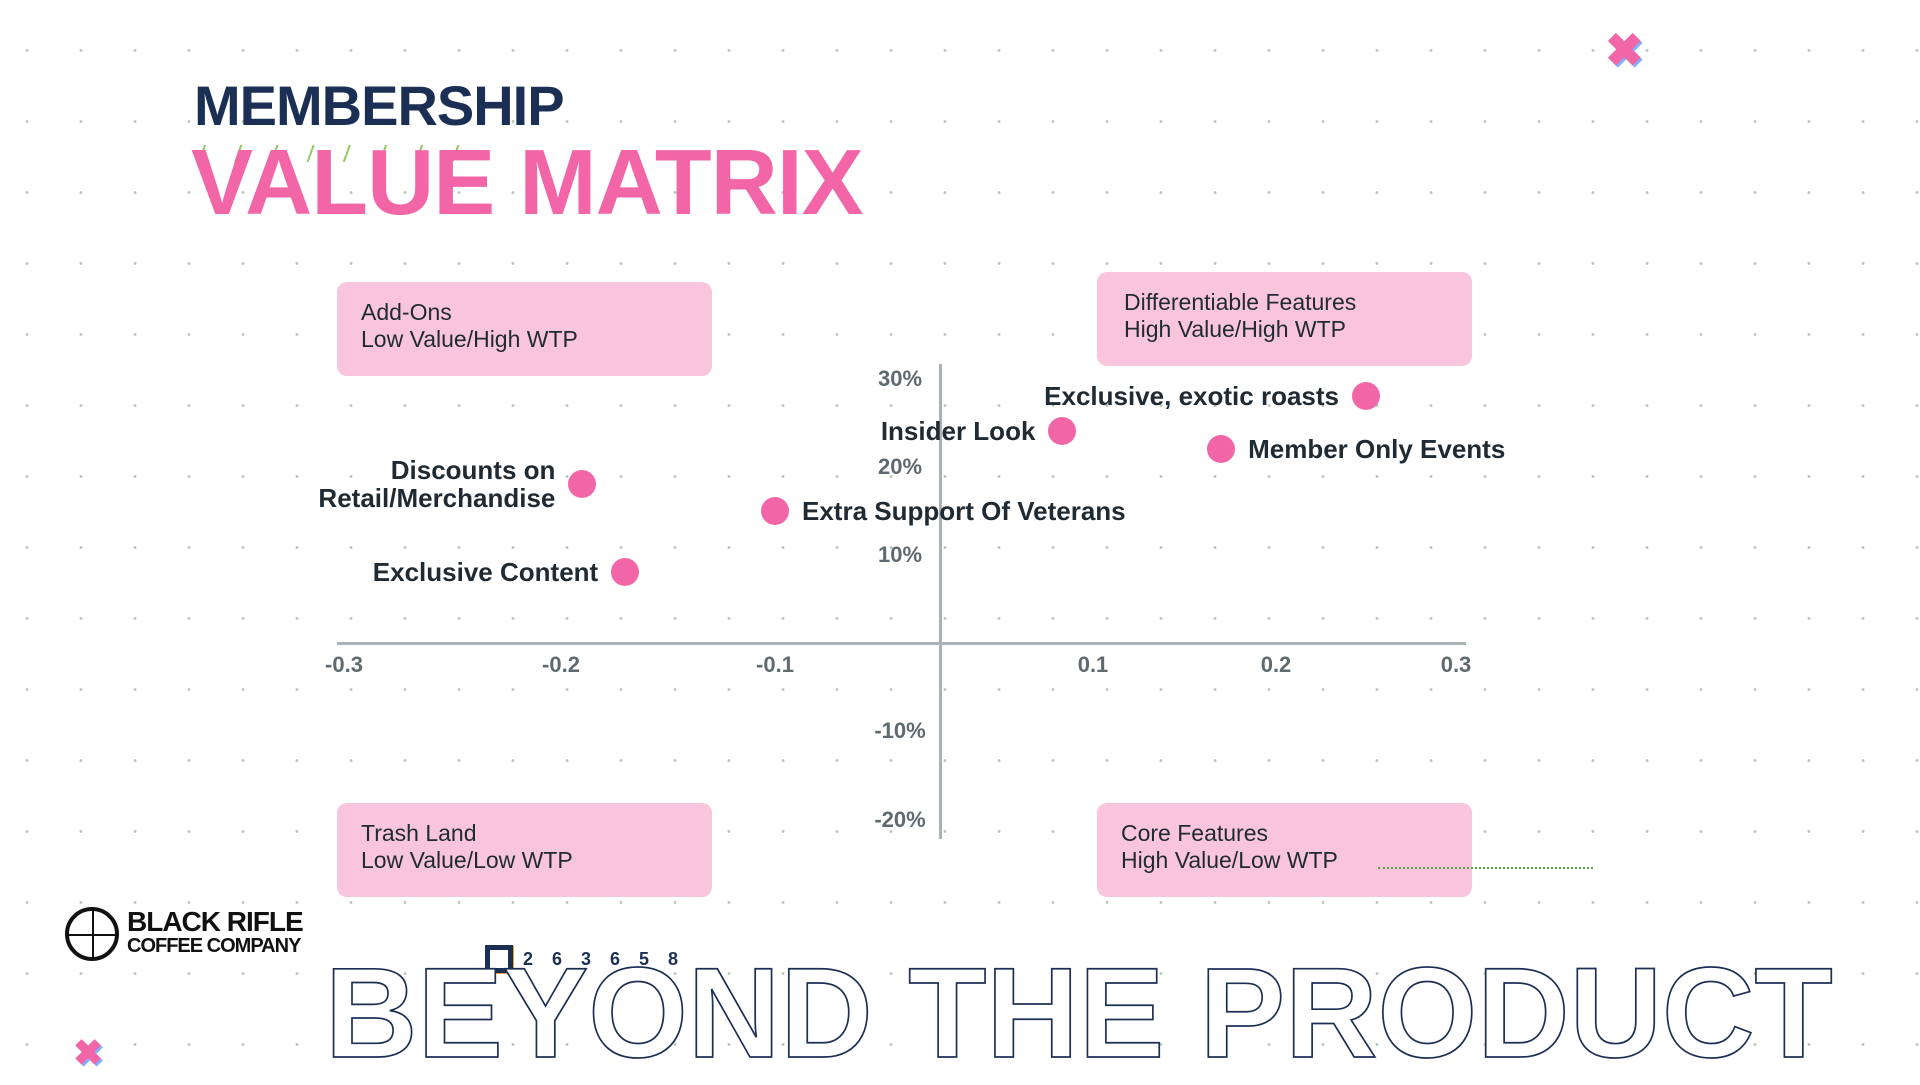 The width and height of the screenshot is (1920, 1085). What do you see at coordinates (900, 554) in the screenshot?
I see `y-tick: 10%` at bounding box center [900, 554].